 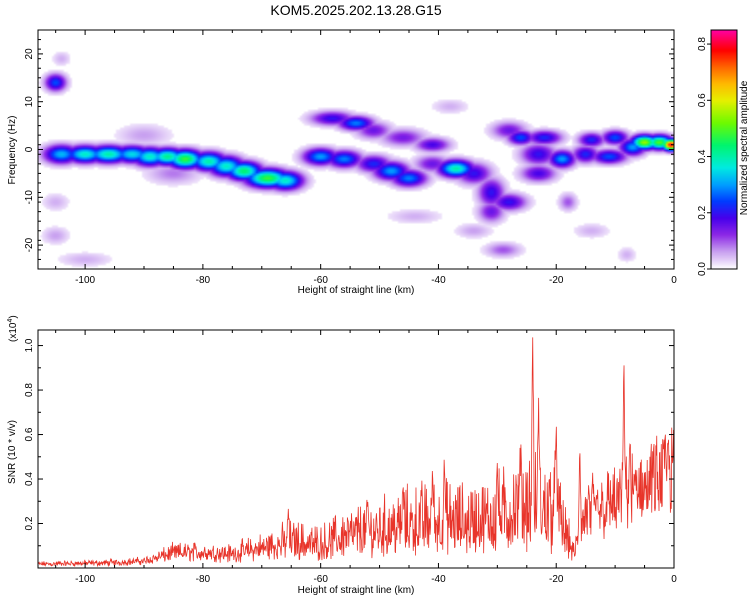 I want to click on y-tick-label: 0.6, so click(x=29, y=434).